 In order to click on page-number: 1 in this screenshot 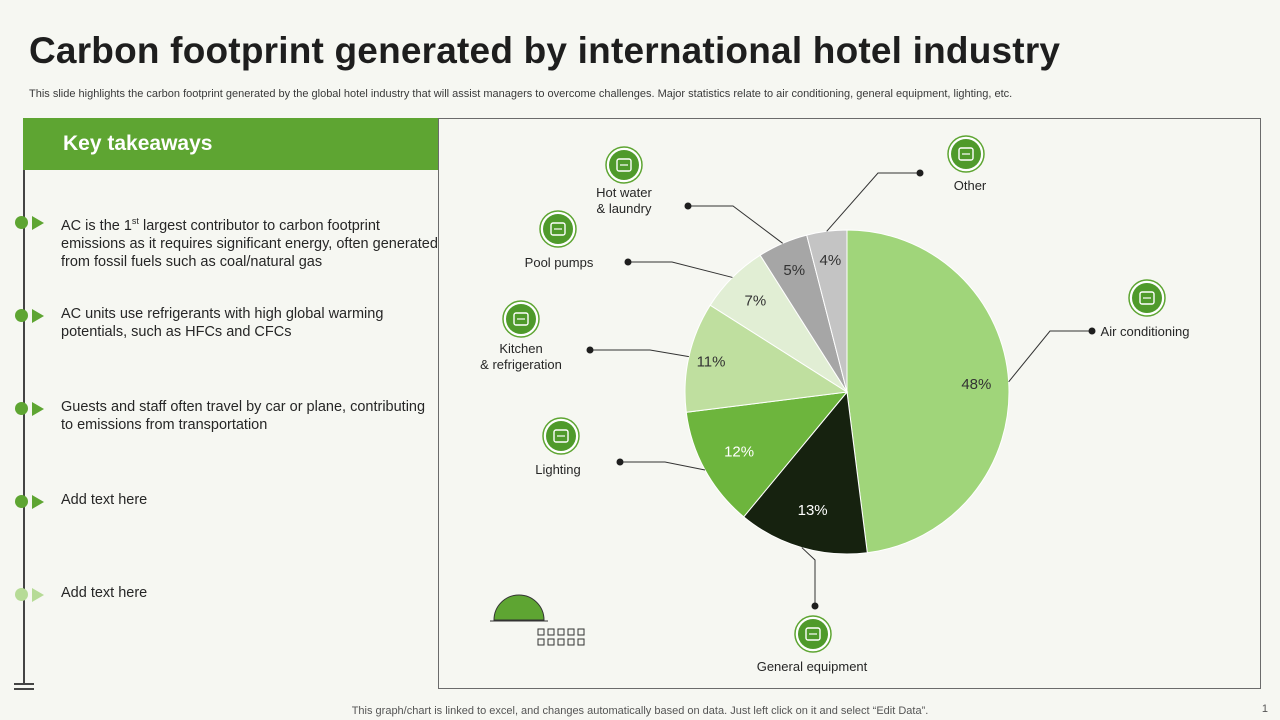, I will do `click(1264, 709)`.